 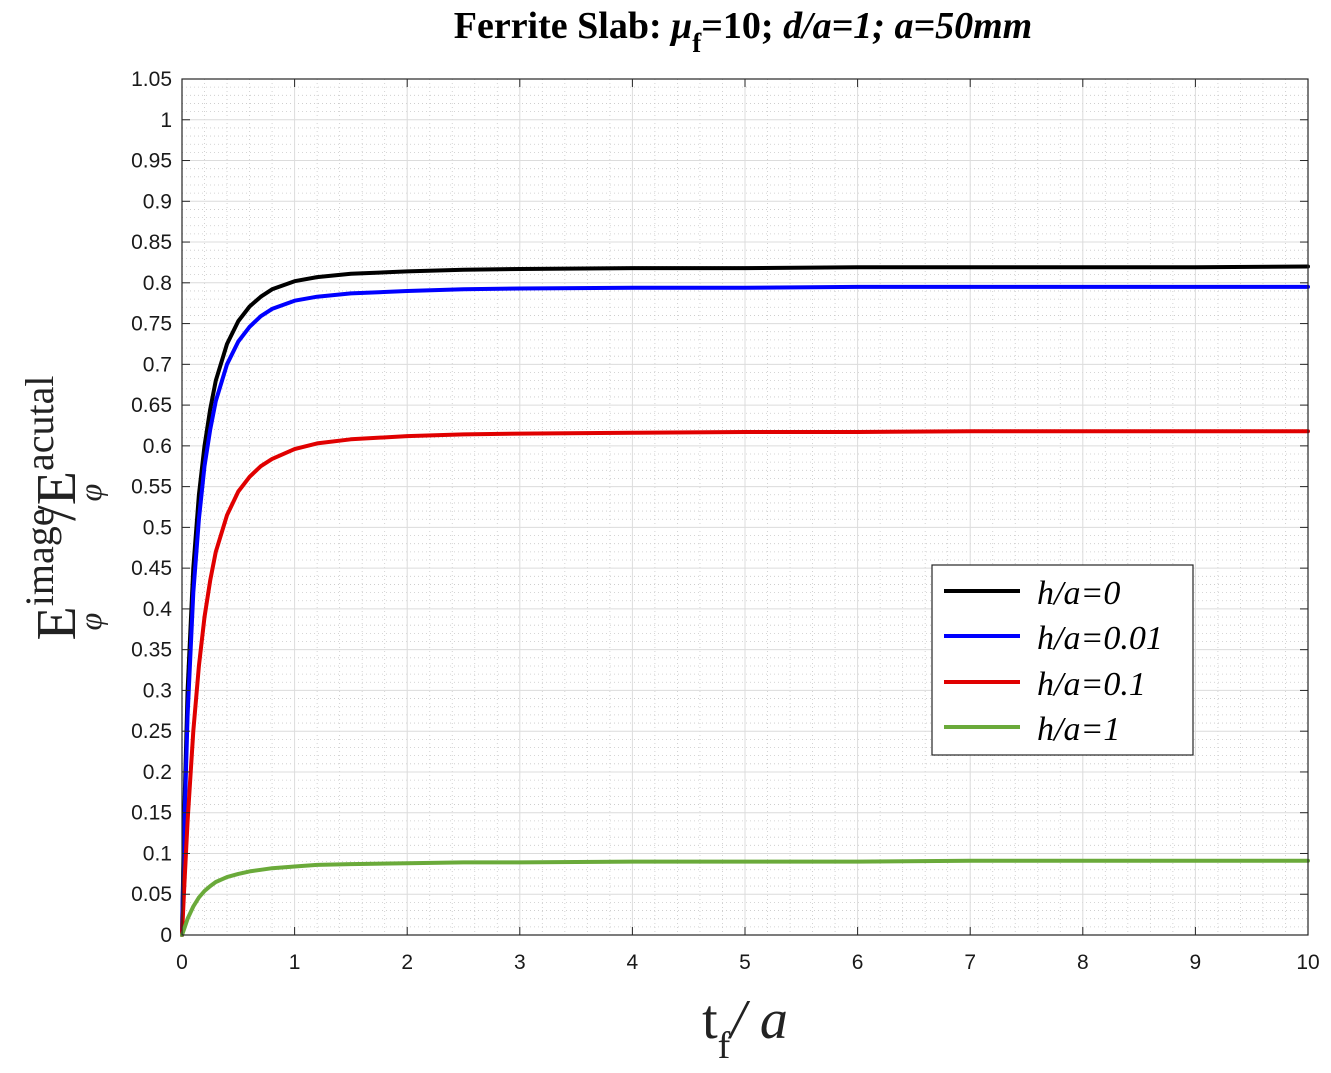 I want to click on y-tick-label: 0.25, so click(x=151, y=731).